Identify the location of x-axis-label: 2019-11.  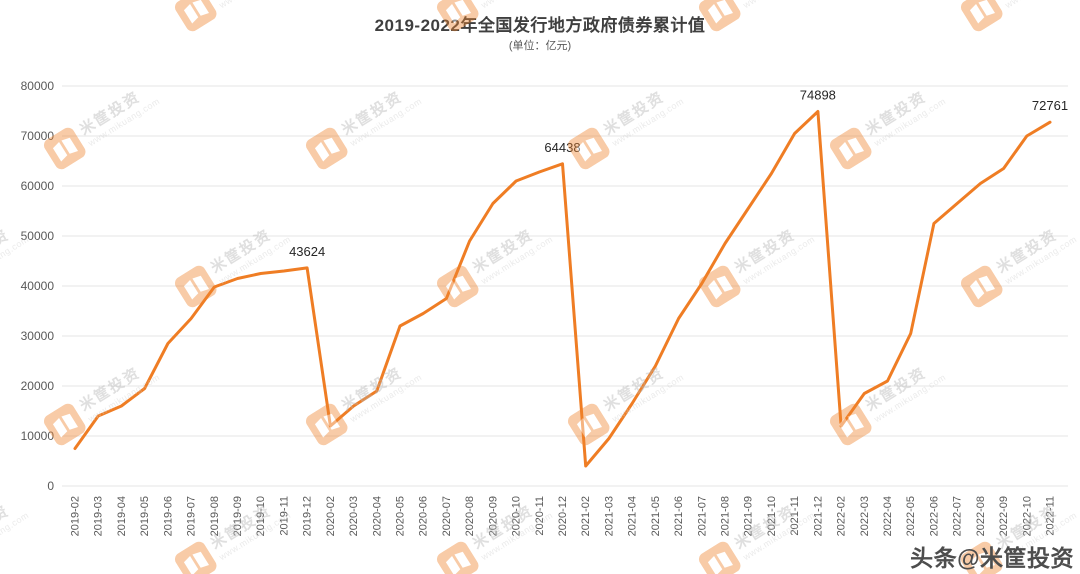
(284, 516).